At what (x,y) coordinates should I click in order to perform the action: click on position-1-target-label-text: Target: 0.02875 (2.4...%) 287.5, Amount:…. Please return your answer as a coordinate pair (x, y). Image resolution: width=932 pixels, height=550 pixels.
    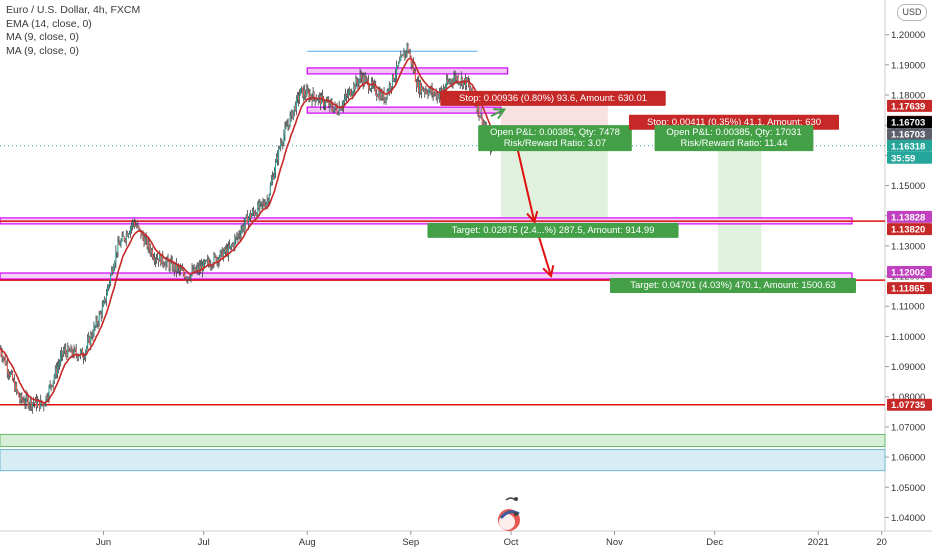
    Looking at the image, I should click on (553, 230).